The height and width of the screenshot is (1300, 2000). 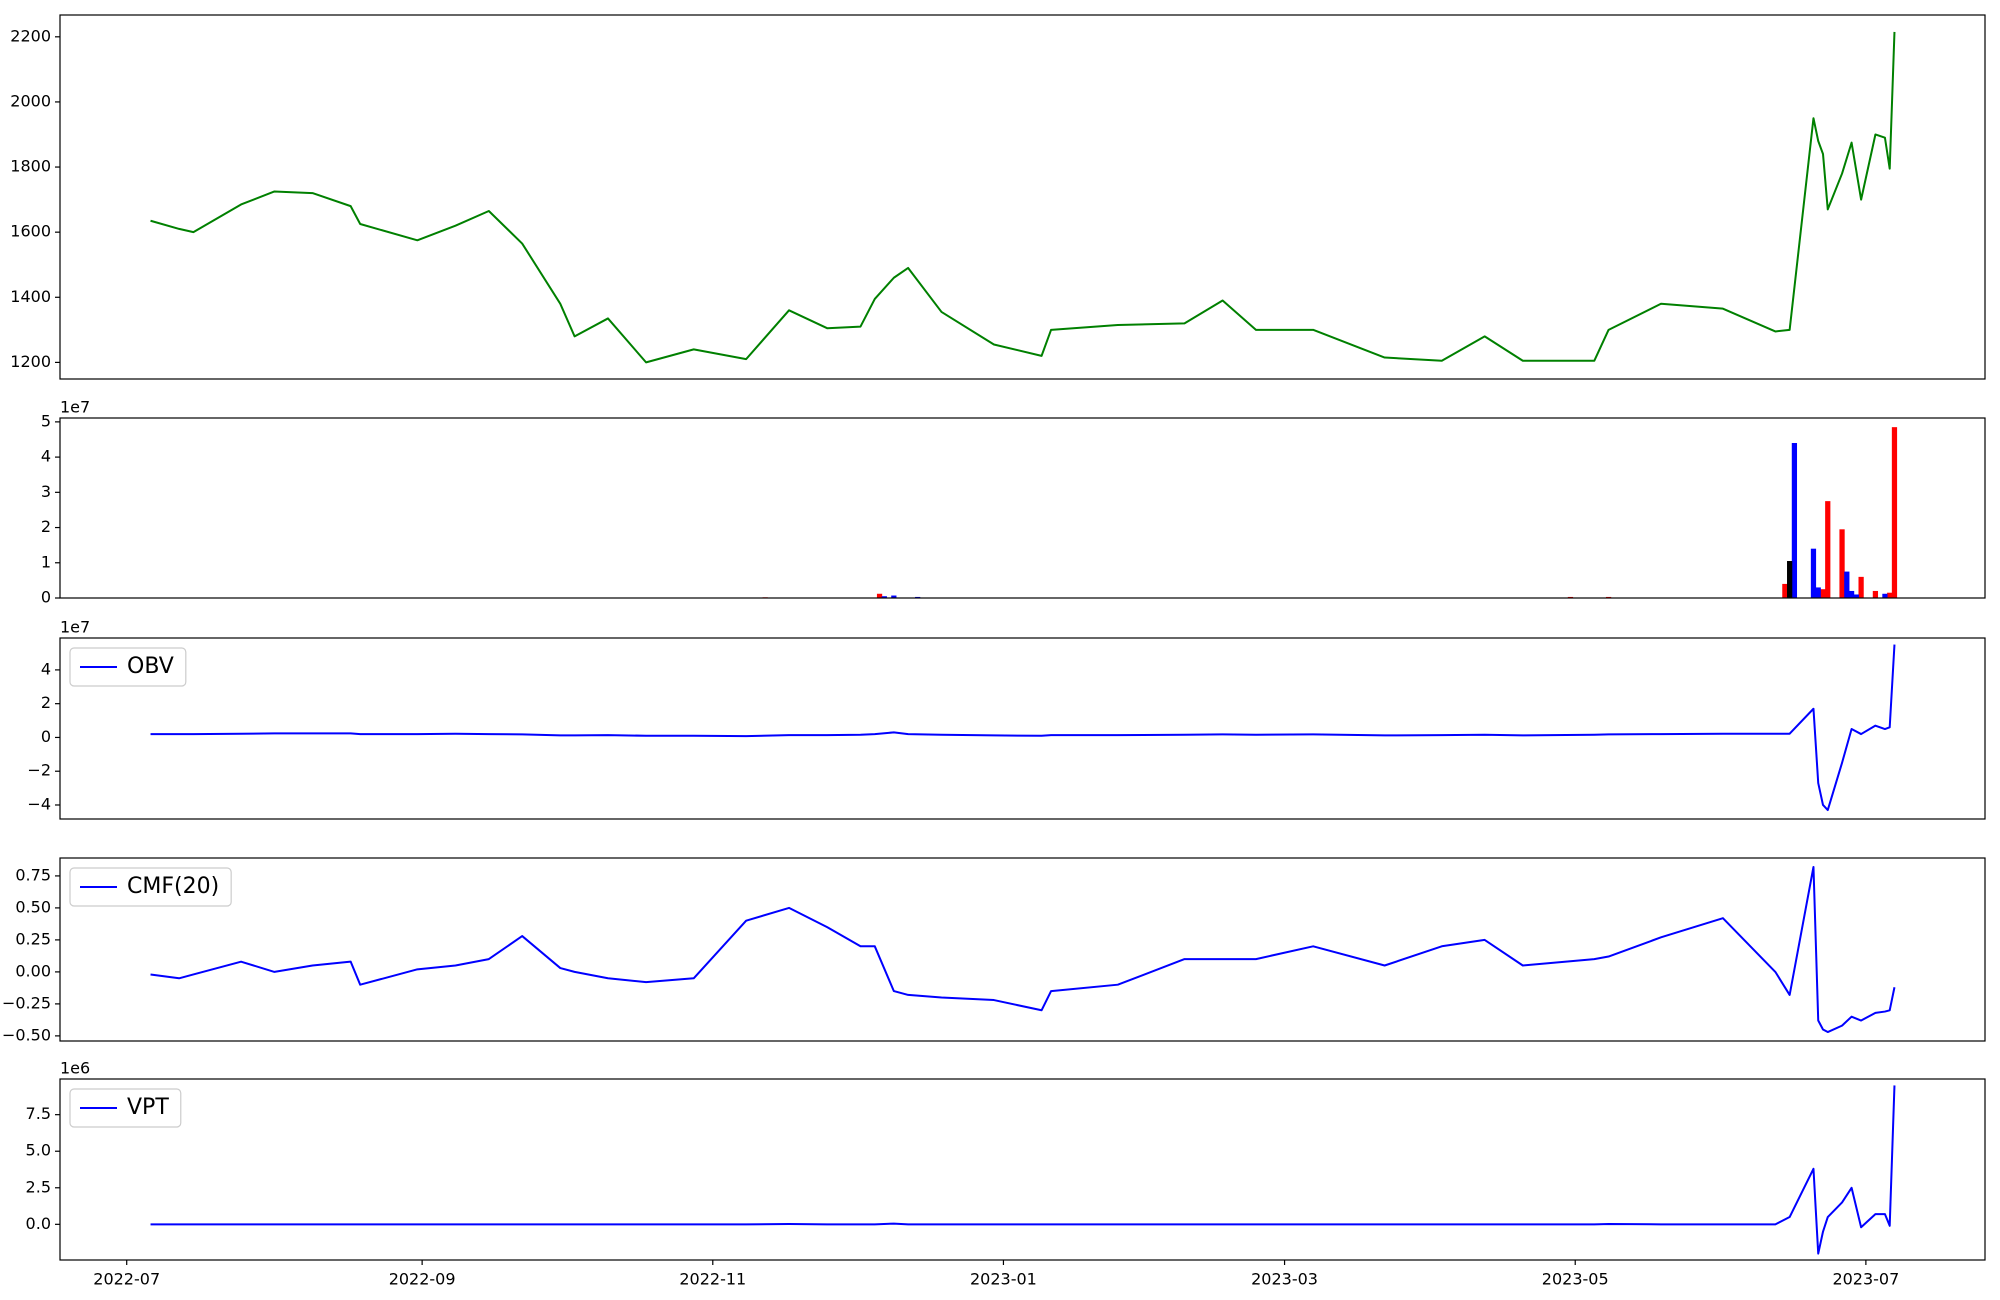 I want to click on legend-label: OBV, so click(x=150, y=666).